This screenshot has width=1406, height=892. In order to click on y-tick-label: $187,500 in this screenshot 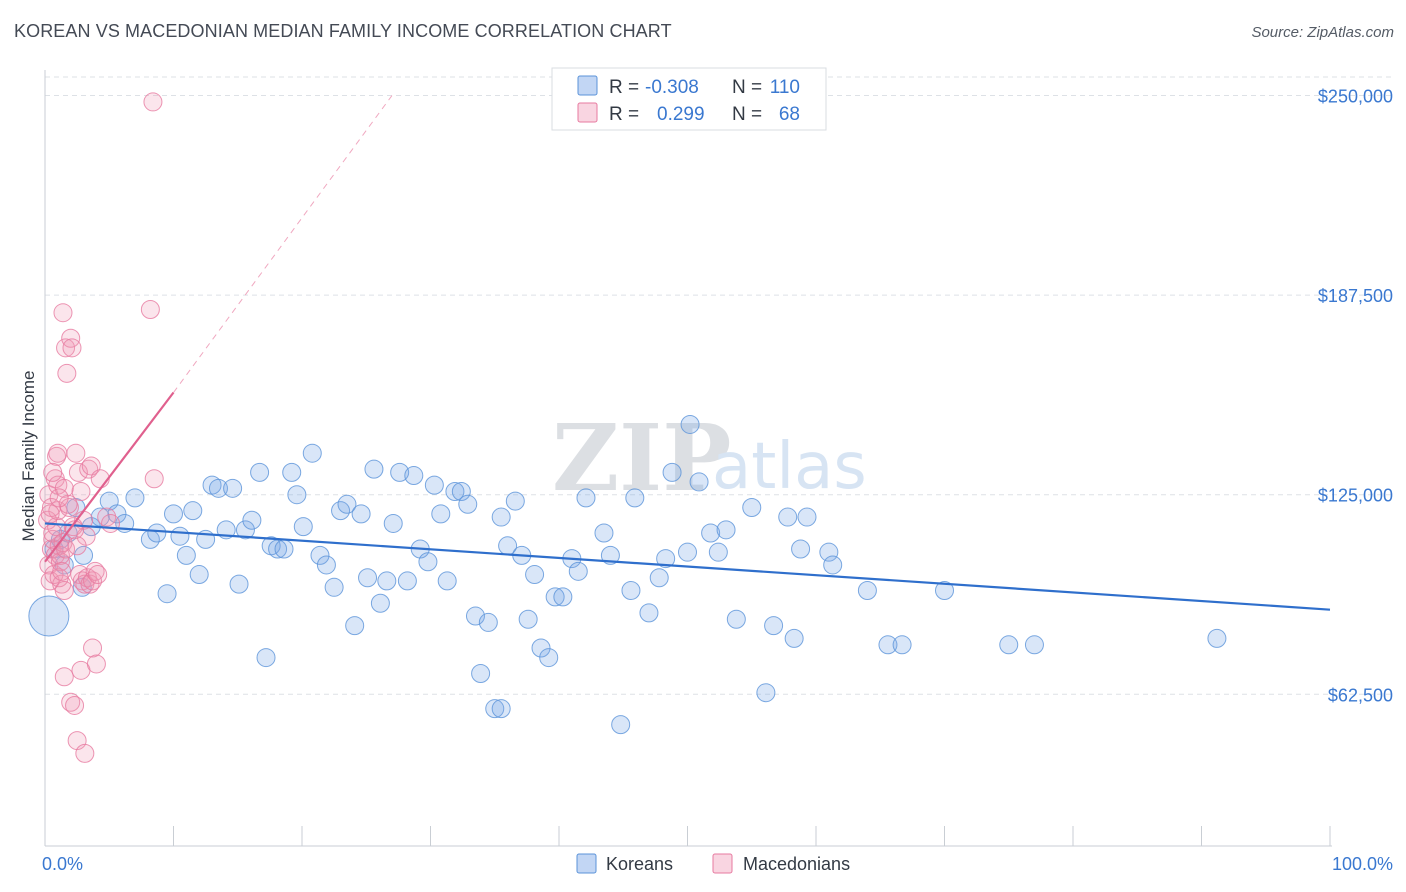, I will do `click(1355, 296)`.